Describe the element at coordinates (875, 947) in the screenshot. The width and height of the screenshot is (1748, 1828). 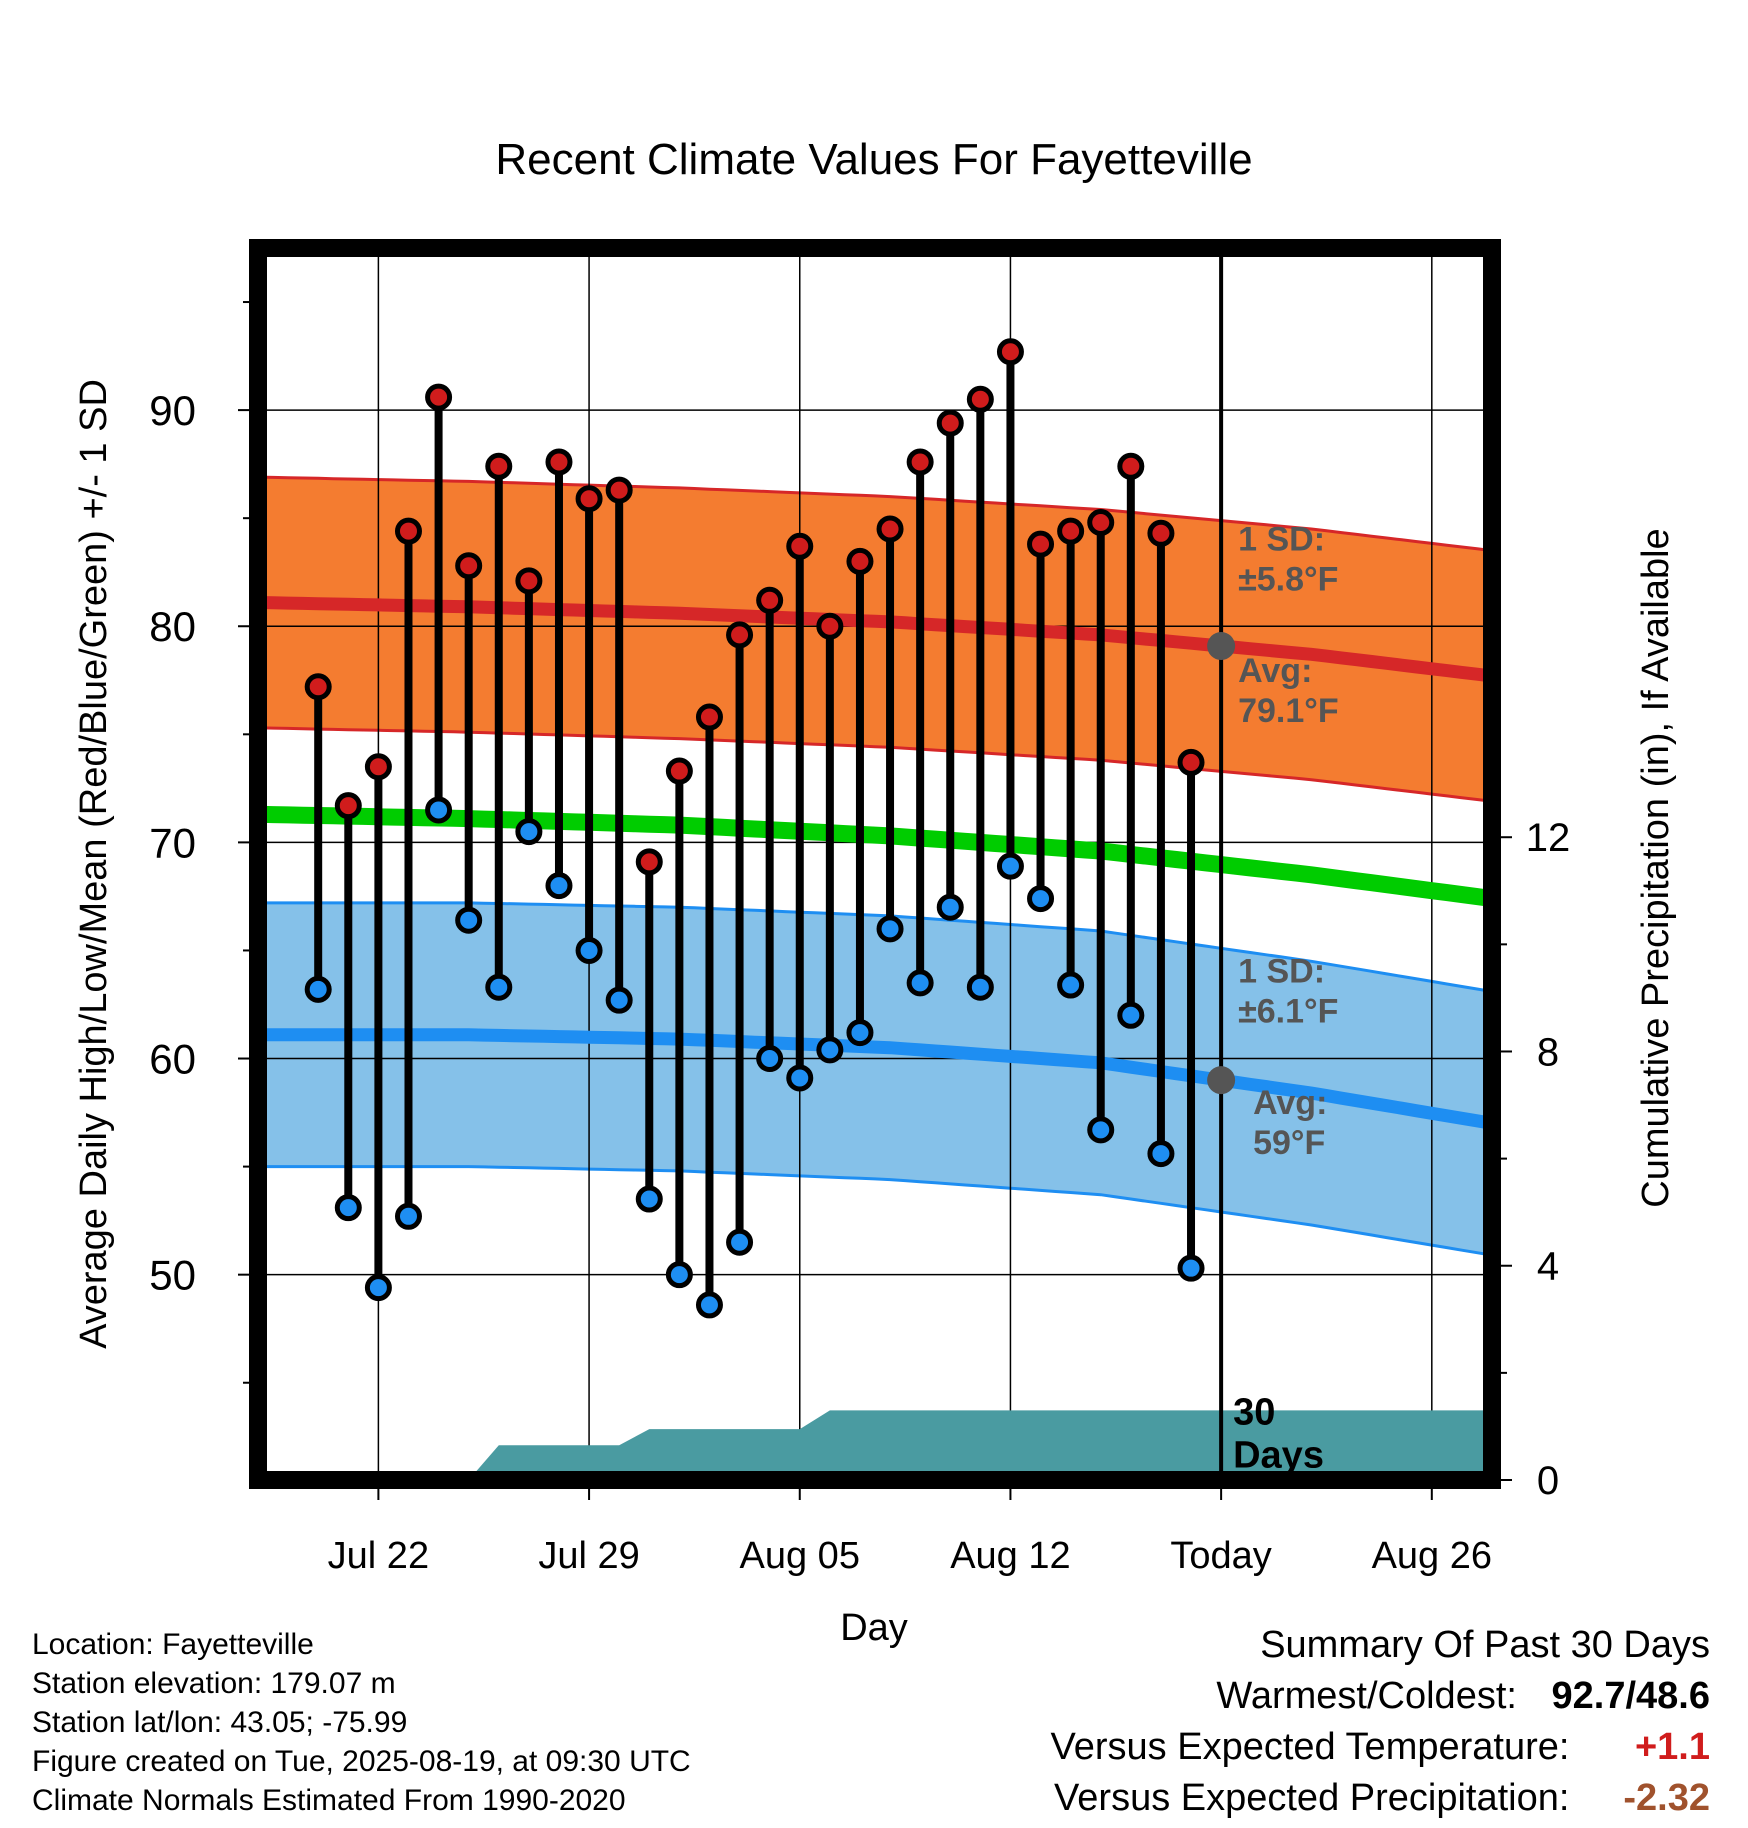
I see `low-sd-upper-edge` at that location.